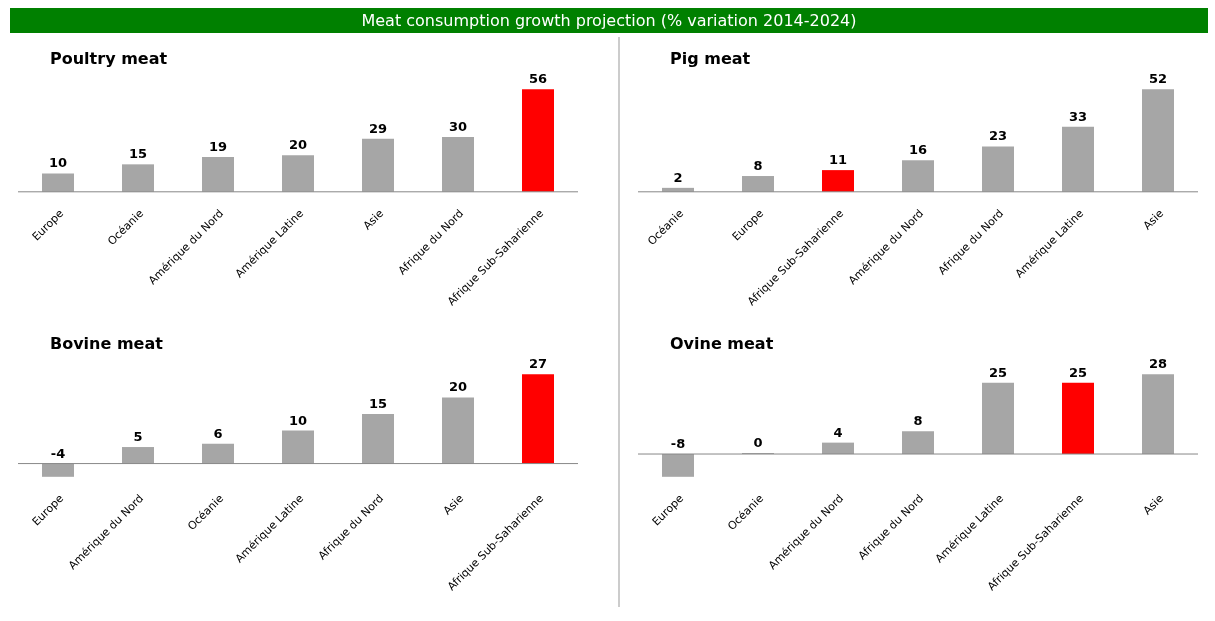 This screenshot has height=621, width=1215. What do you see at coordinates (609, 20) in the screenshot?
I see `text: Meat consumption growth projection (% variation 2014-2024)` at bounding box center [609, 20].